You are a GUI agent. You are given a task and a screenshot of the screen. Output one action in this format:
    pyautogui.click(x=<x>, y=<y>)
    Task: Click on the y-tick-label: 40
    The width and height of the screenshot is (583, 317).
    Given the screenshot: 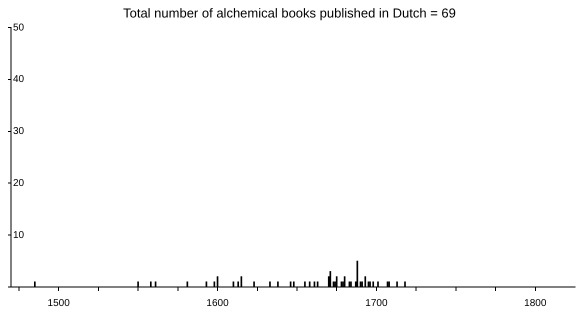 What is the action you would take?
    pyautogui.click(x=19, y=80)
    